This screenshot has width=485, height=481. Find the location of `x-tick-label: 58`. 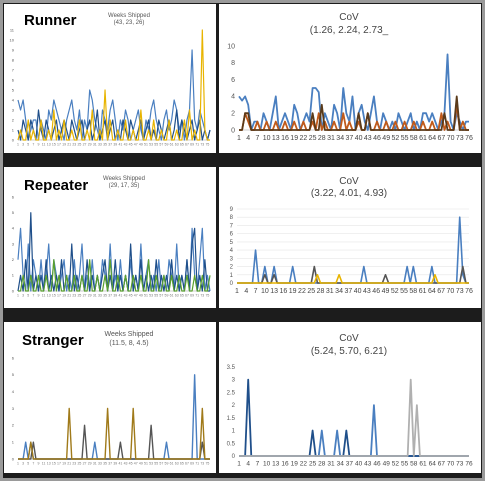

x-tick-label: 58 is located at coordinates (414, 138).